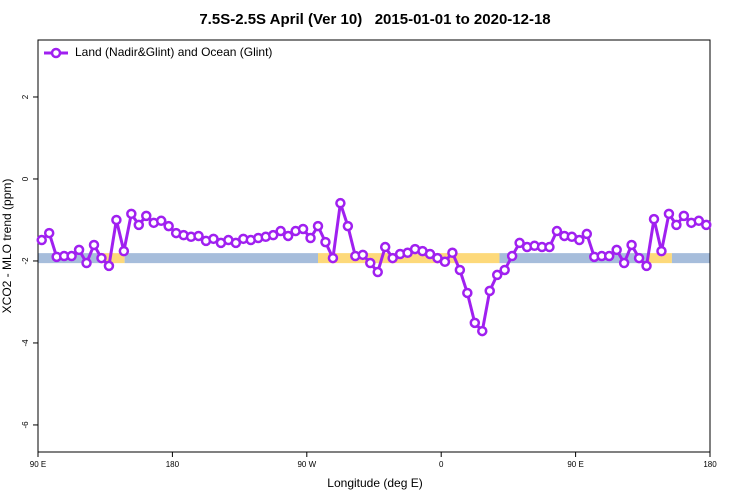 This screenshot has height=500, width=750. I want to click on y-tick-label: -6, so click(25, 425).